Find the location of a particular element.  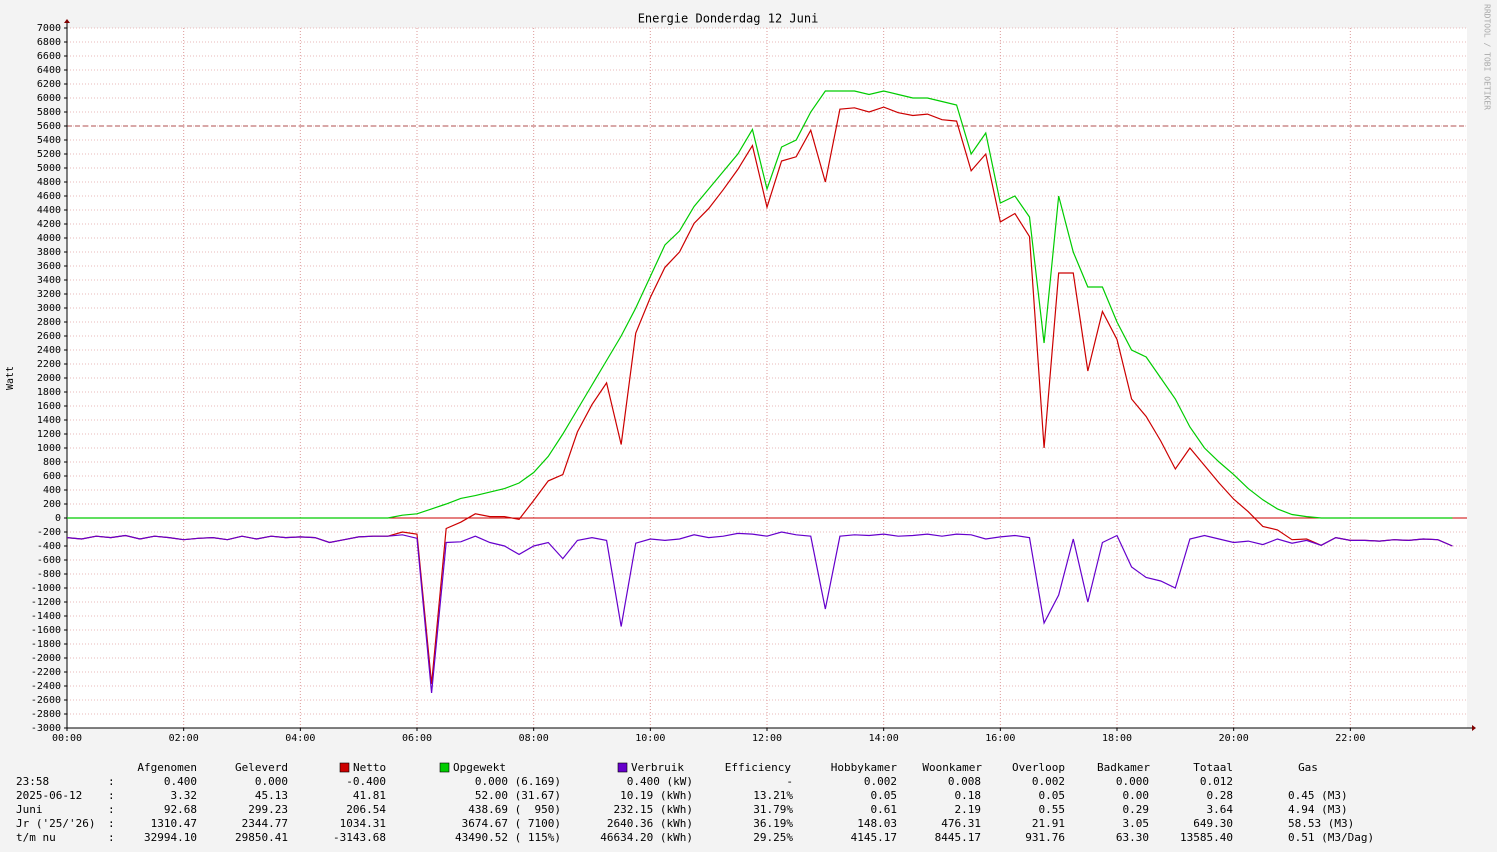

table-cell: 31.79% is located at coordinates (773, 809).